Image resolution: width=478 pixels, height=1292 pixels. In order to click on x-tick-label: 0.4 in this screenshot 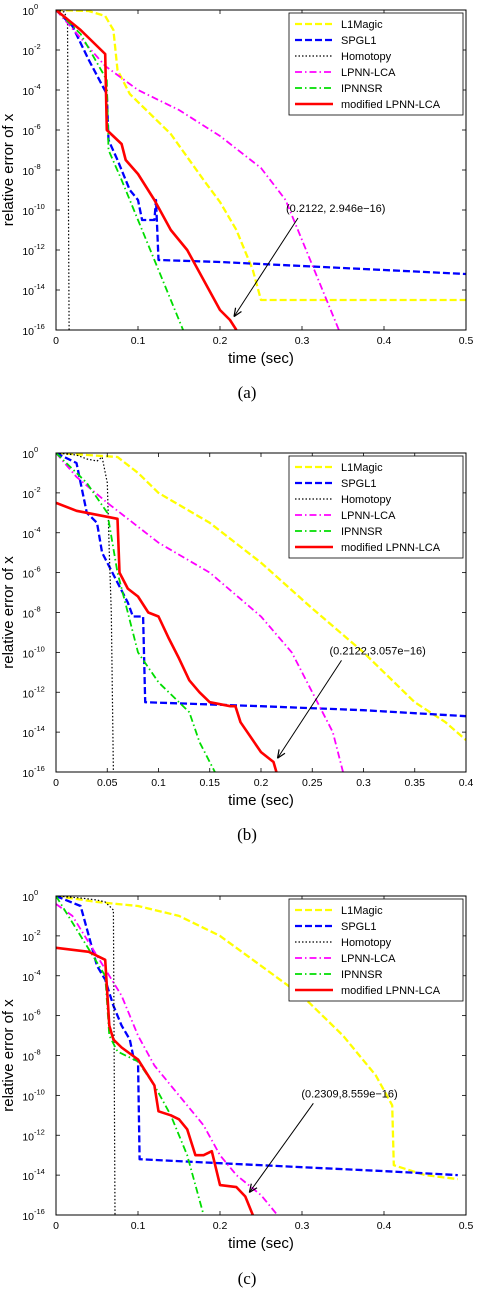, I will do `click(384, 341)`.